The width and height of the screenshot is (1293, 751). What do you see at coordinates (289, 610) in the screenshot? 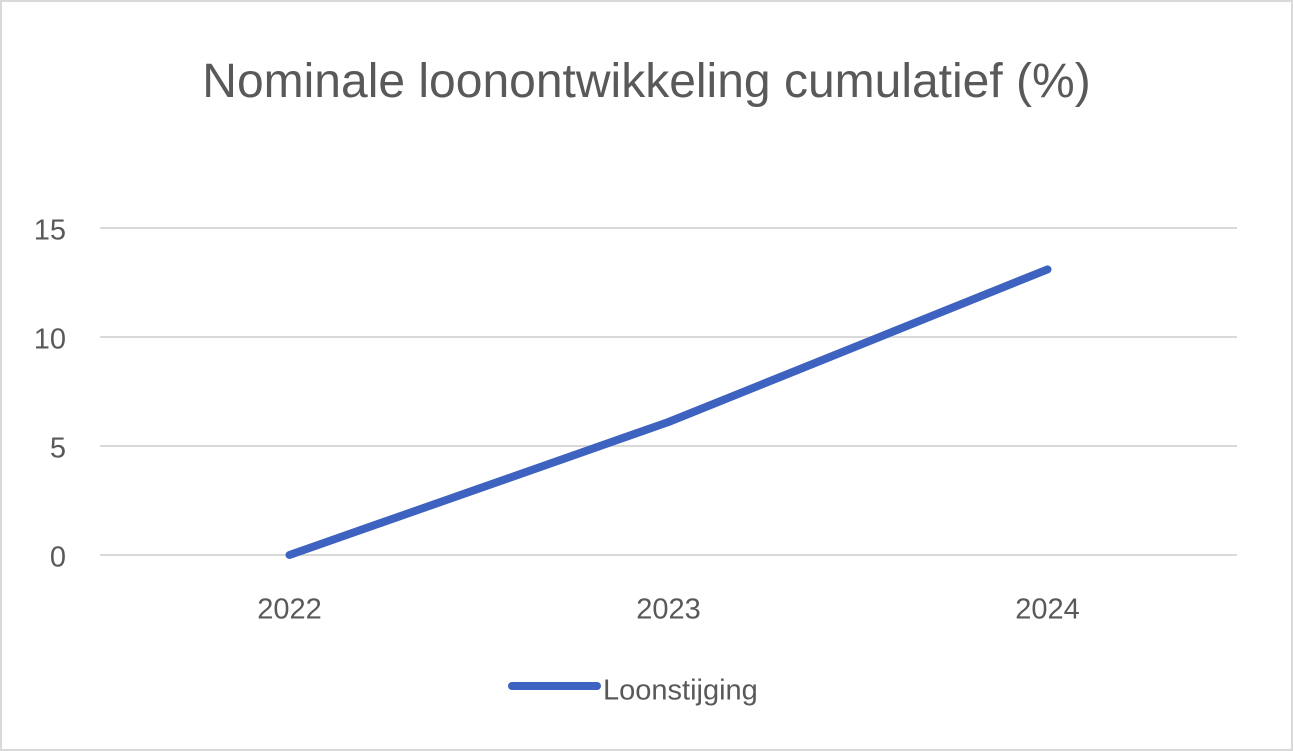
I see `x-tick-label: 2022` at bounding box center [289, 610].